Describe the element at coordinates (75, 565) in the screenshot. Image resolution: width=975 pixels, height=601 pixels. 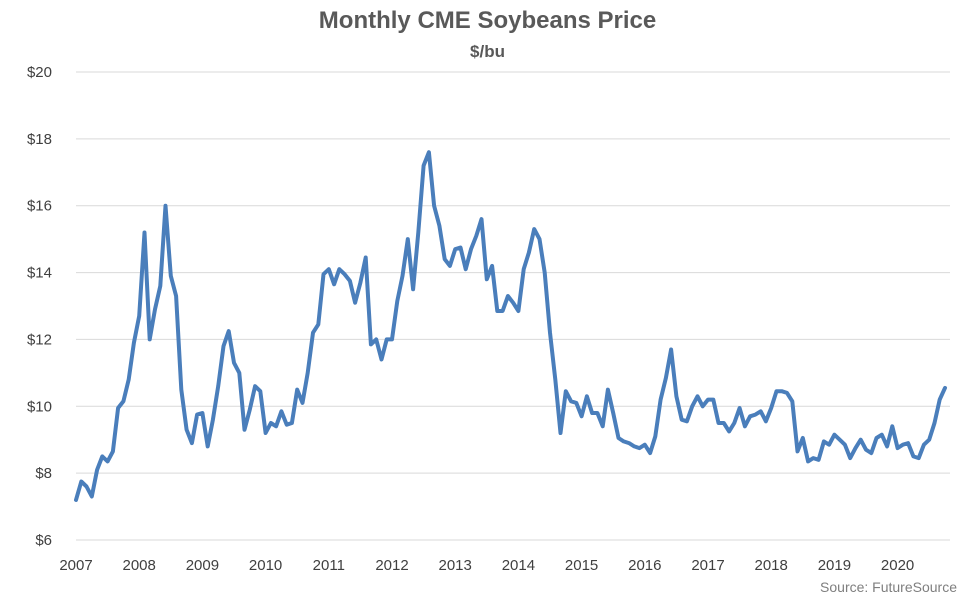
I see `x-tick-label: 2007` at that location.